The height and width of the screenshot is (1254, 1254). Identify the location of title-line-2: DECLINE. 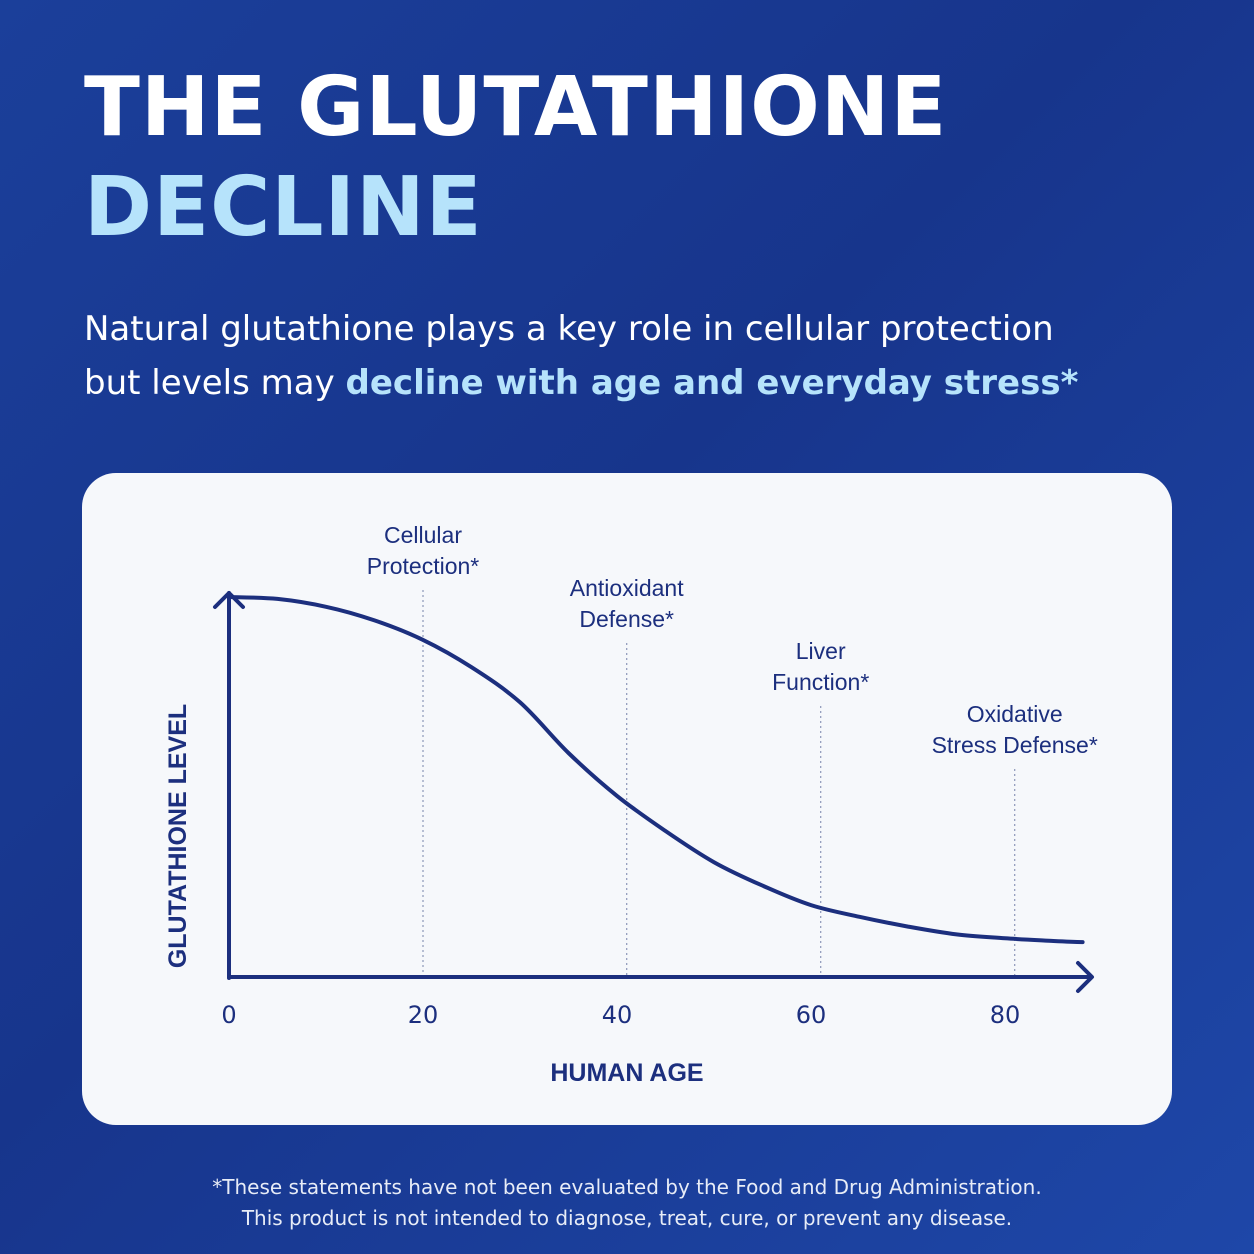
(283, 207).